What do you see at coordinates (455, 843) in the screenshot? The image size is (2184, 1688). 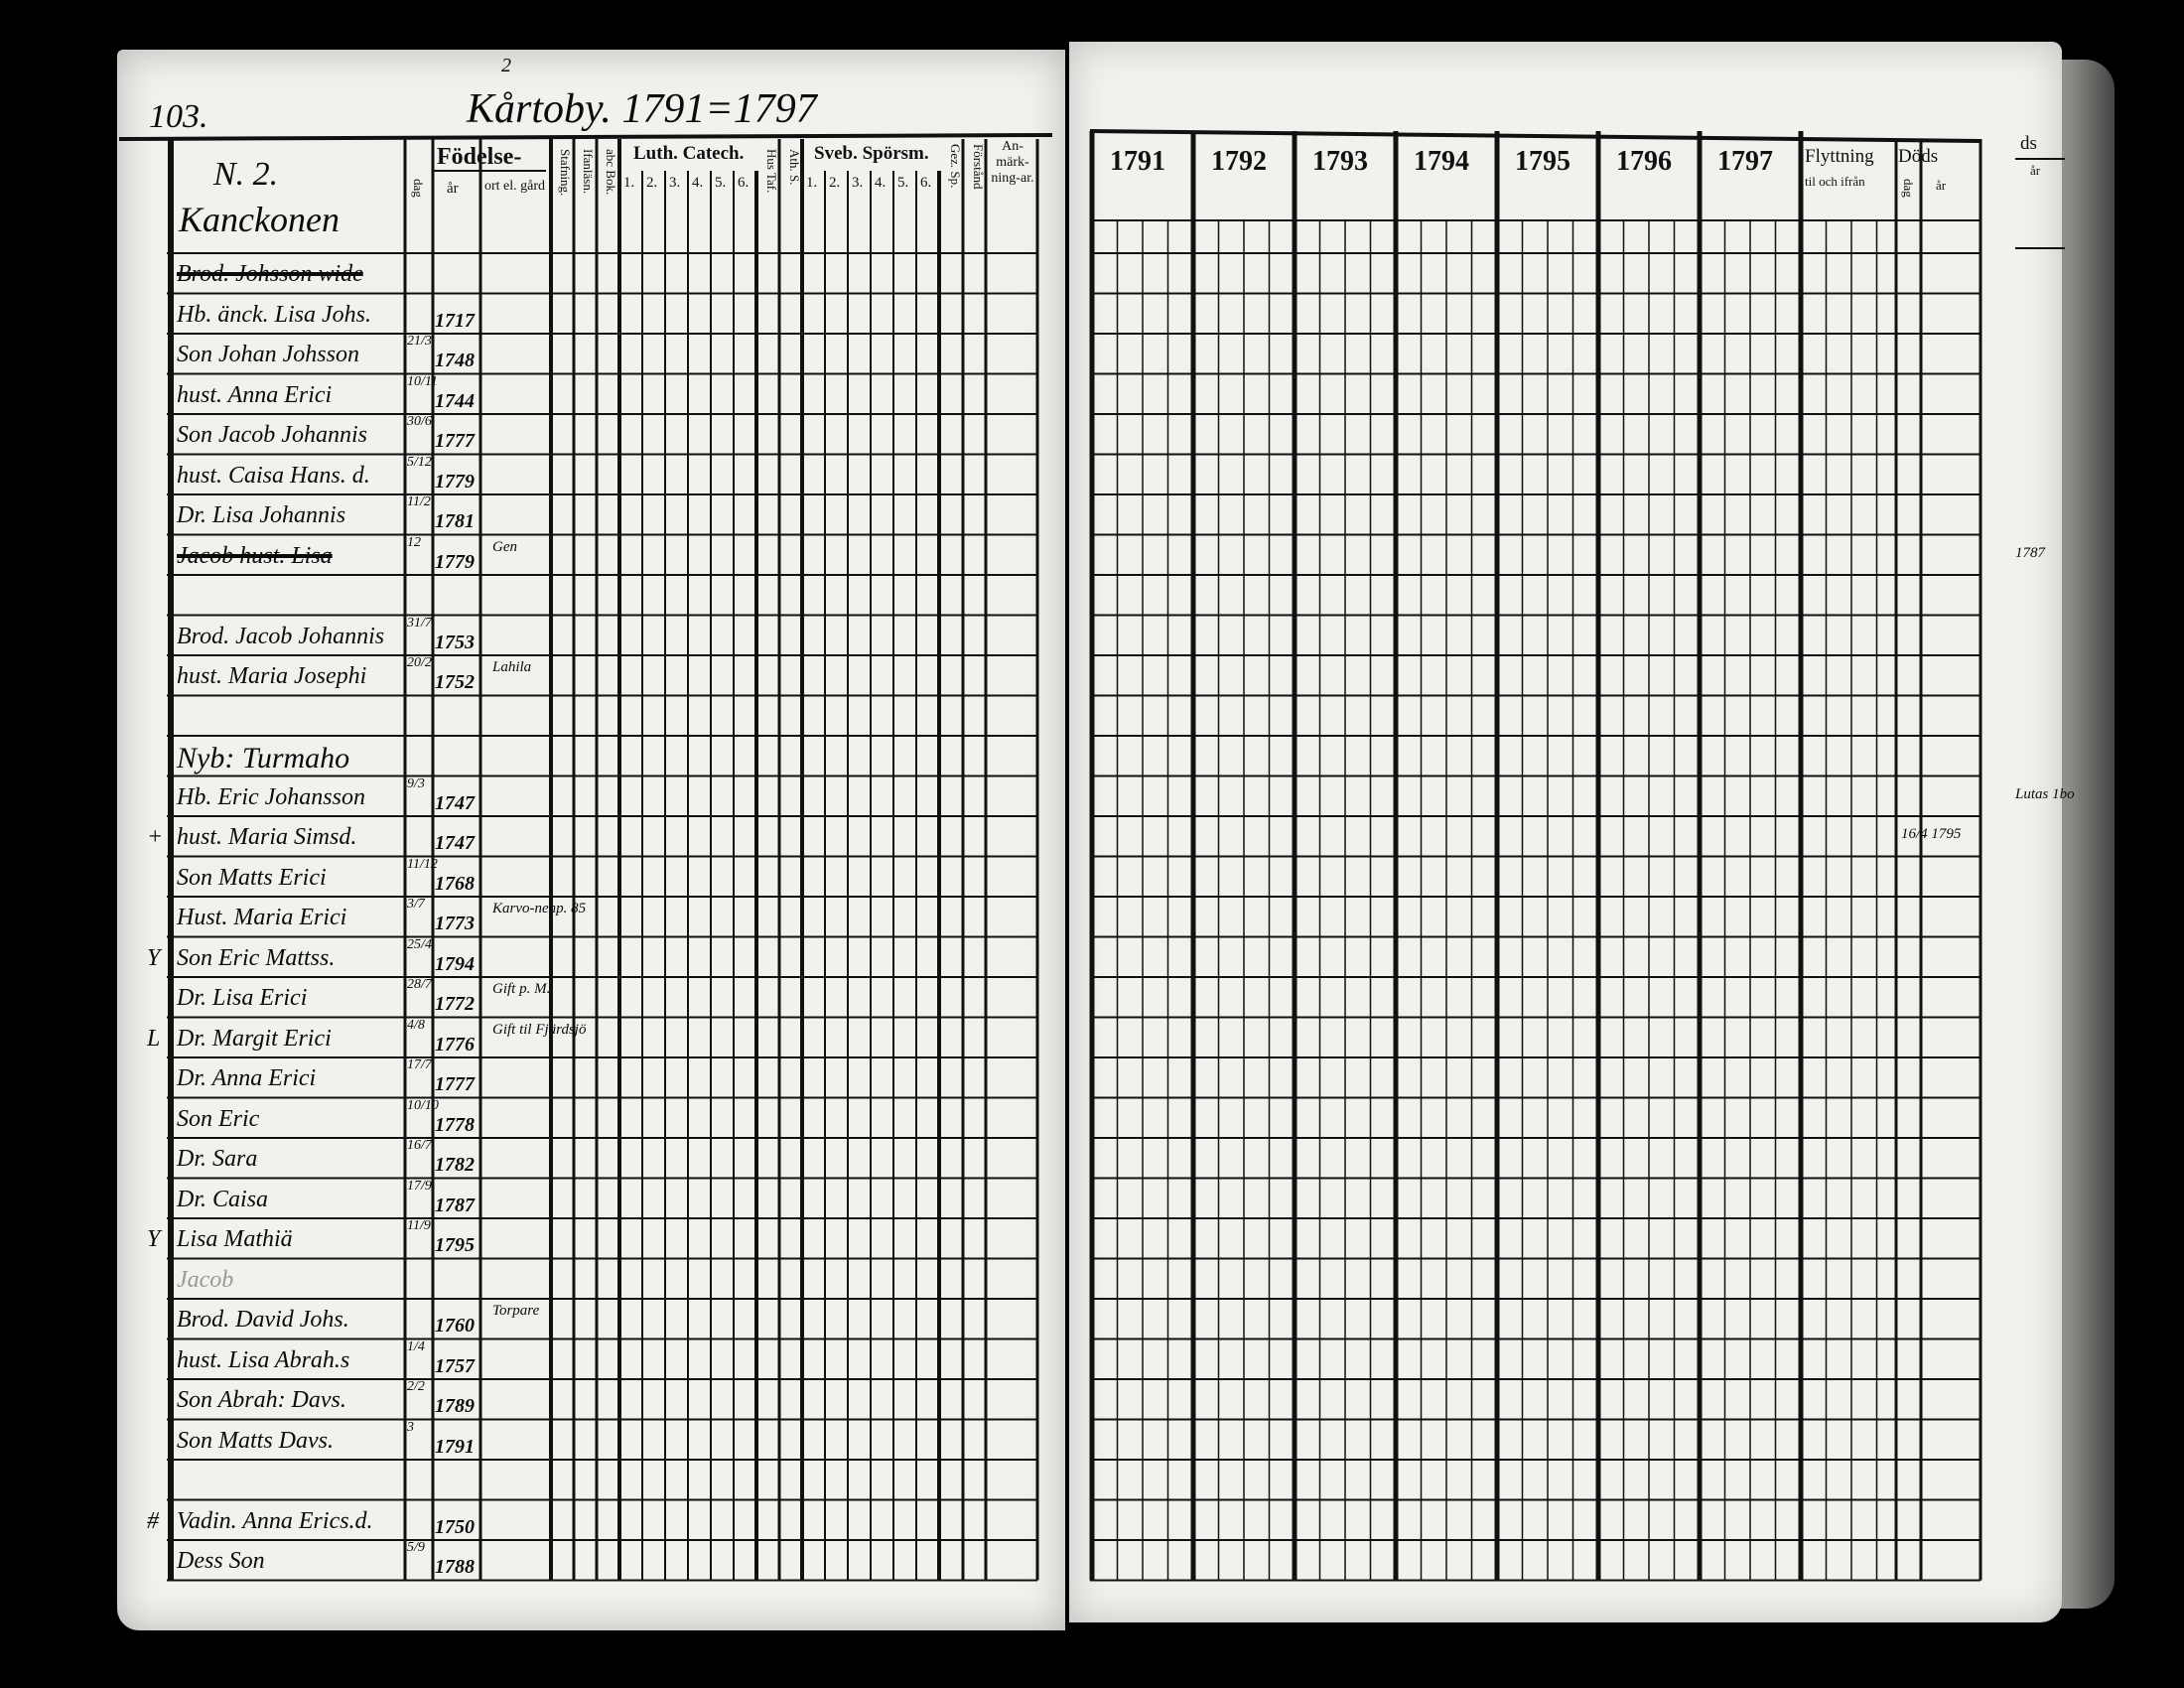 I see `entry-birth-year: 1747` at bounding box center [455, 843].